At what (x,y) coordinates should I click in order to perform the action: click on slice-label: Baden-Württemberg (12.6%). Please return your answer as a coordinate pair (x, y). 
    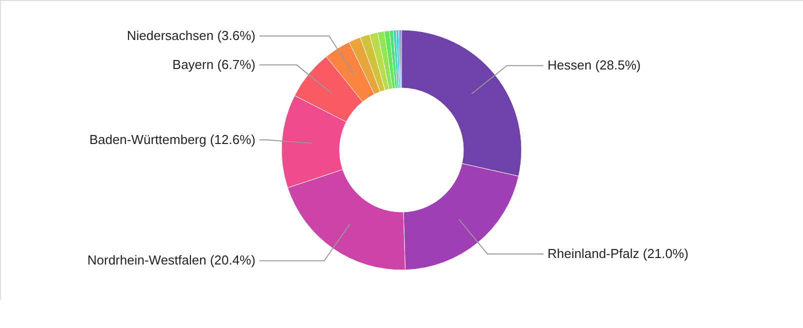
    Looking at the image, I should click on (172, 139).